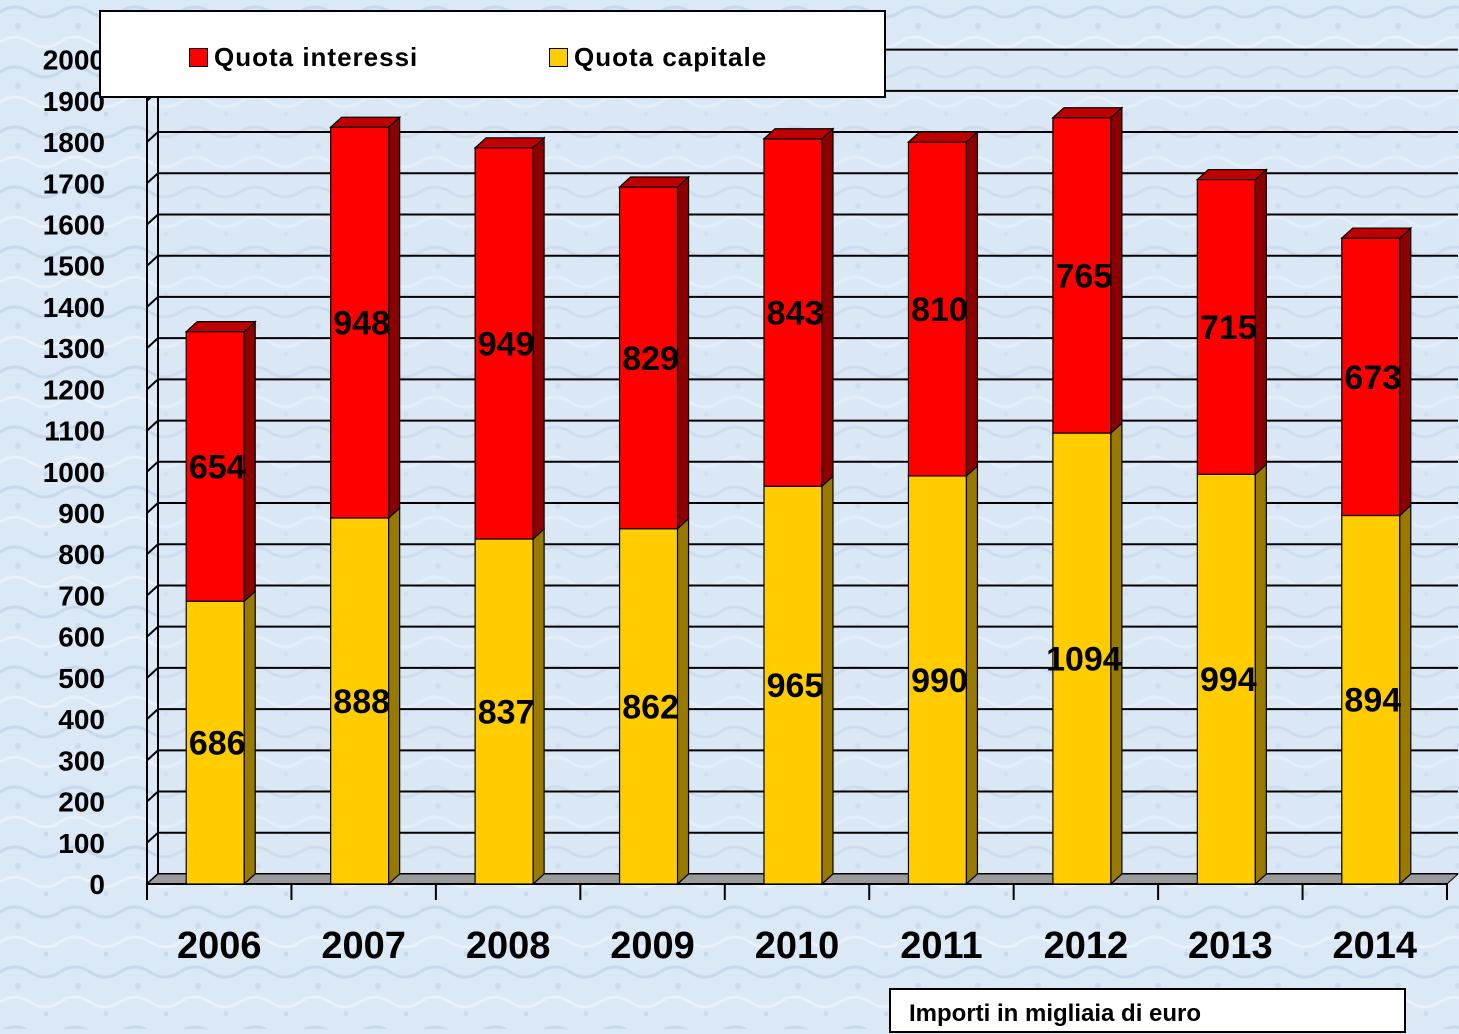 Image resolution: width=1459 pixels, height=1034 pixels. What do you see at coordinates (972, 675) in the screenshot?
I see `bar-side-0-2011` at bounding box center [972, 675].